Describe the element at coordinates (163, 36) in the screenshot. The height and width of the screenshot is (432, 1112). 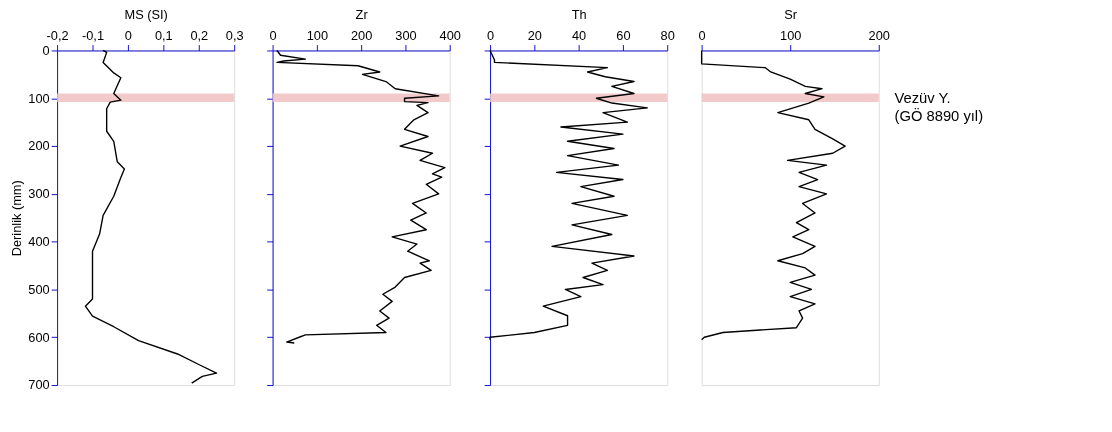
I see `x-tick-label: 0,1` at that location.